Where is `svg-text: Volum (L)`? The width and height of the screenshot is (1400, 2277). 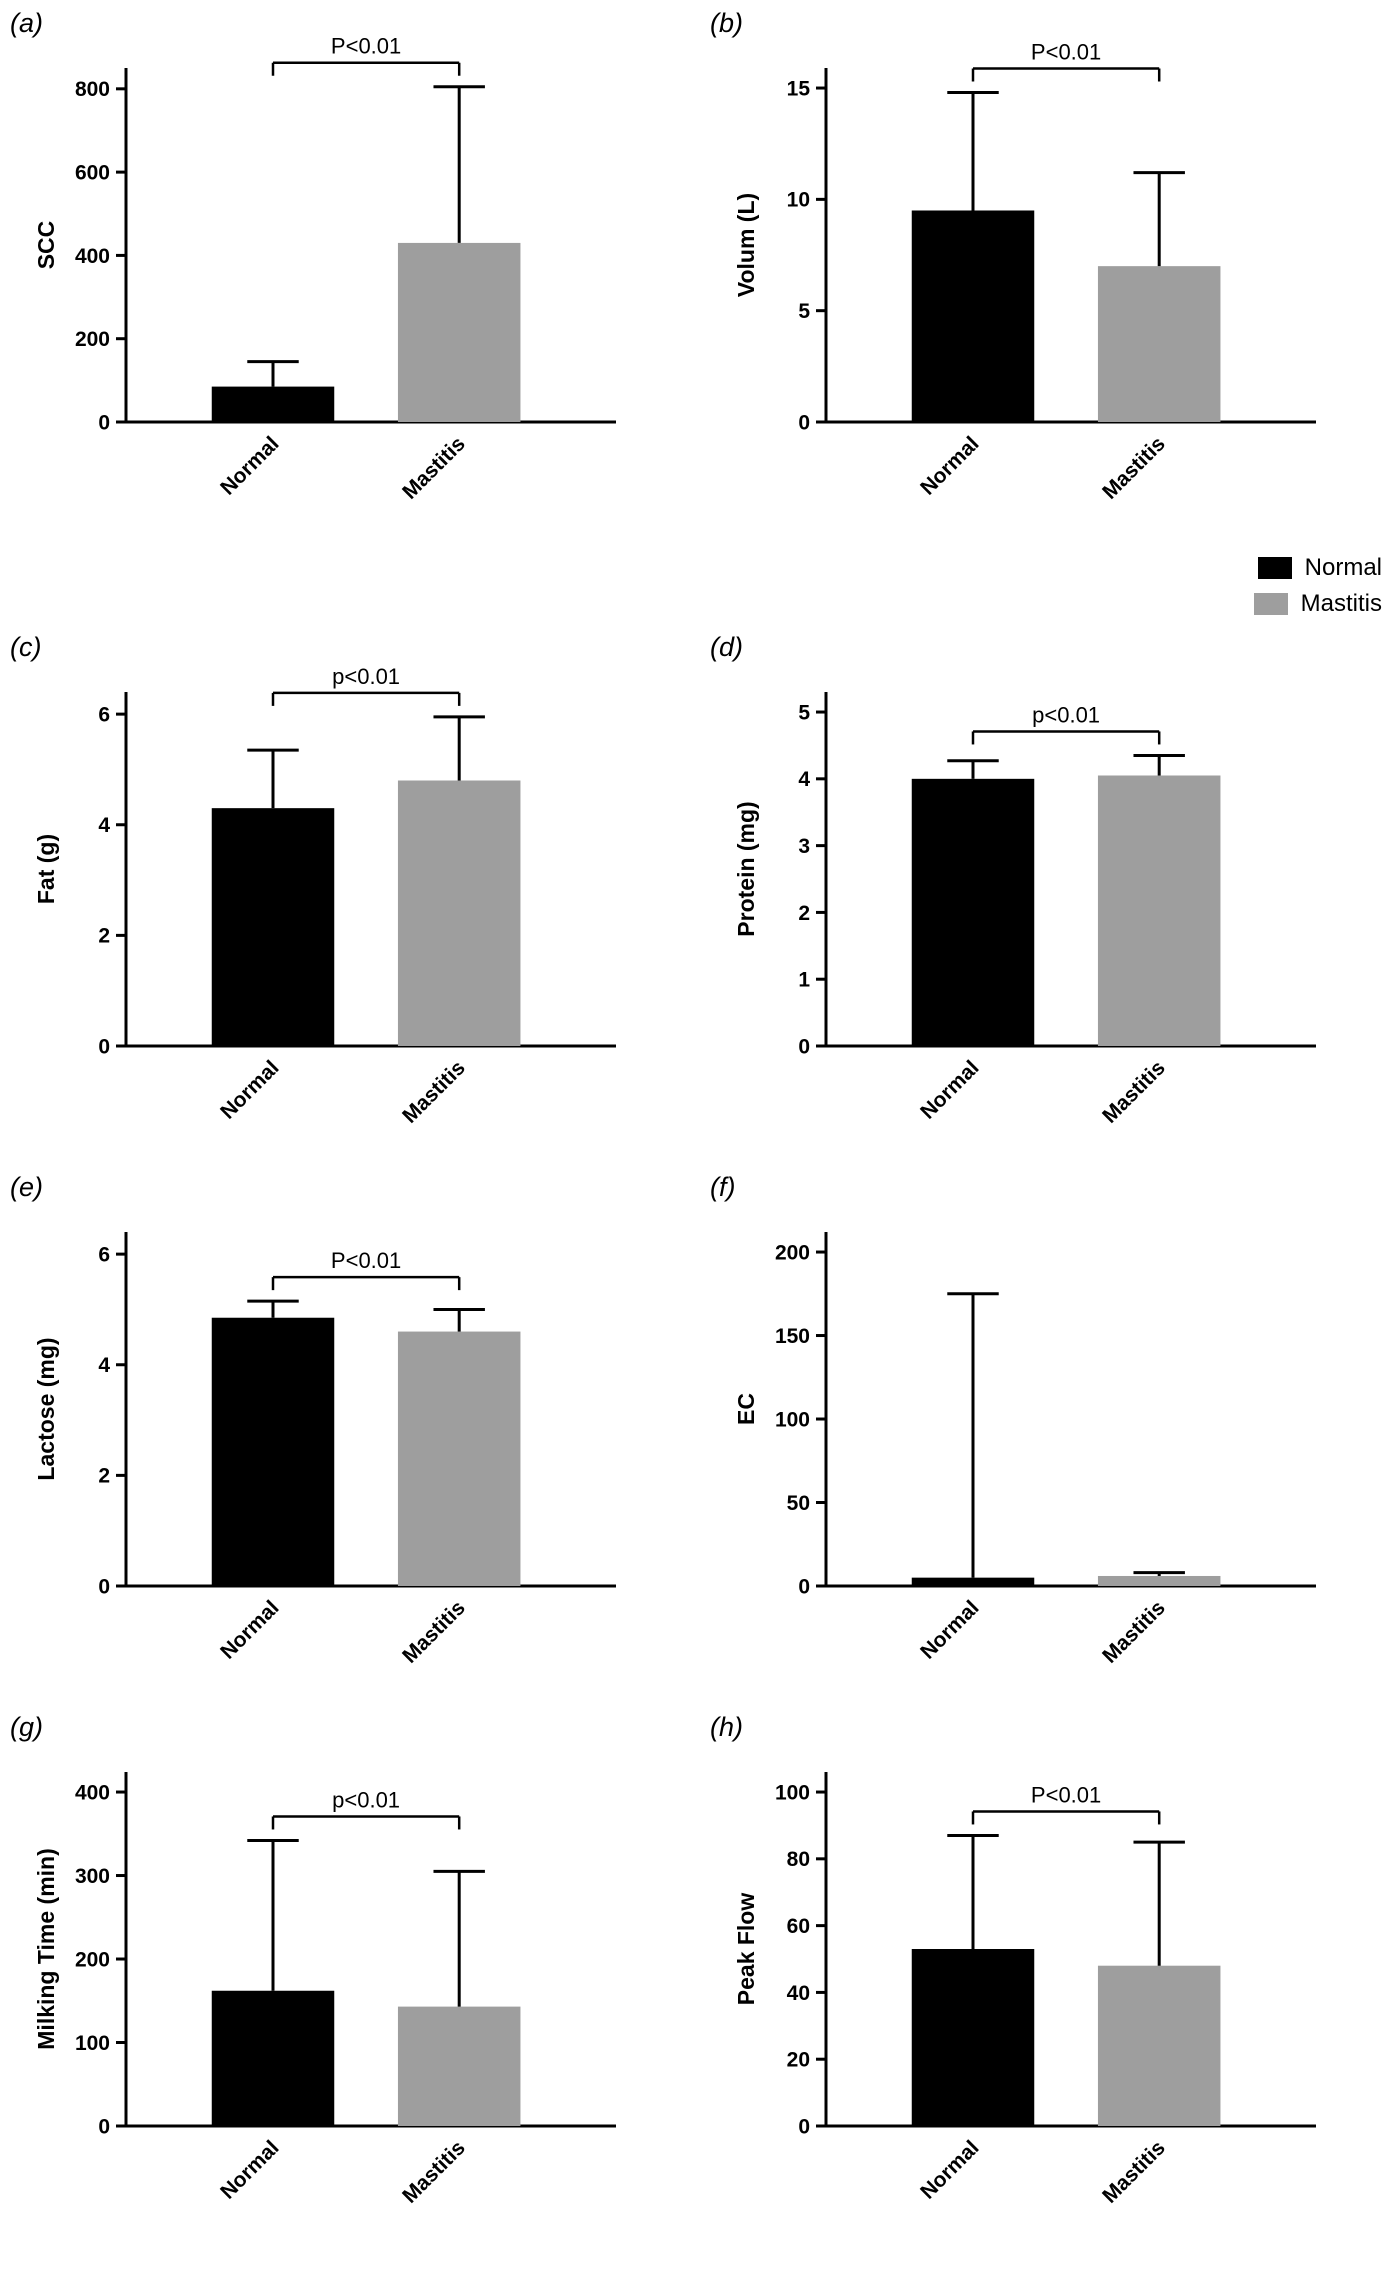
svg-text: Volum (L) is located at coordinates (746, 245).